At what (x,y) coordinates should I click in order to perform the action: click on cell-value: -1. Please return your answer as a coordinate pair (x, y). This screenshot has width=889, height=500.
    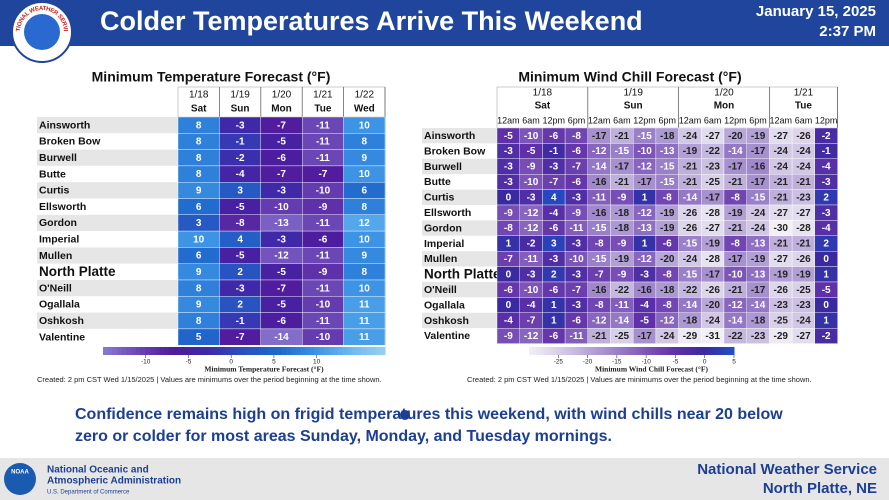
    Looking at the image, I should click on (553, 151).